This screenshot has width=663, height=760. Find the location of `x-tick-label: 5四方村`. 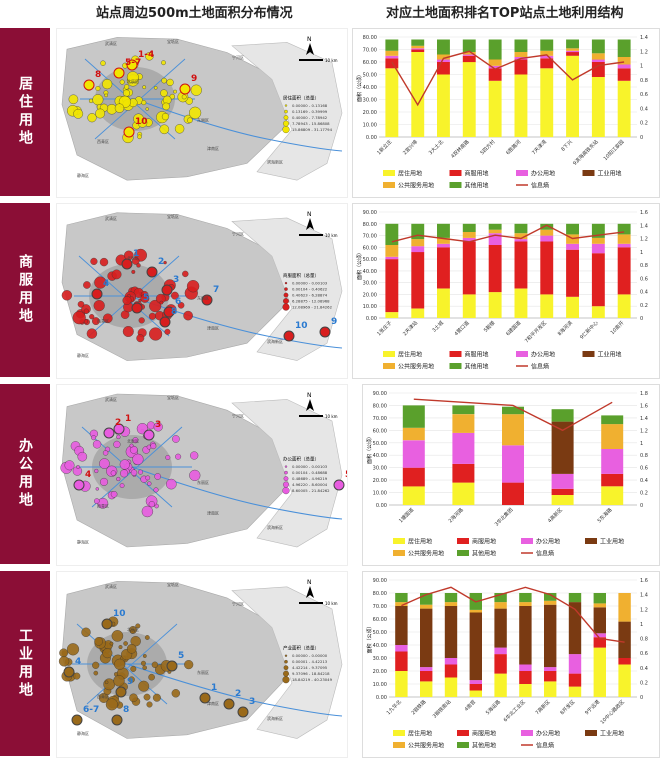

x-tick-label: 5四方村 is located at coordinates (488, 147).